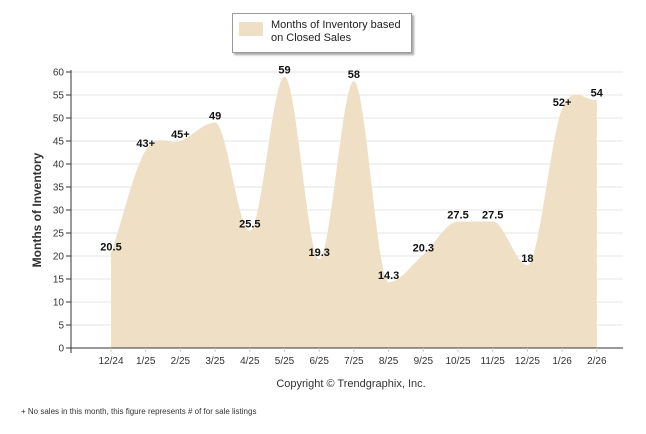  Describe the element at coordinates (145, 144) in the screenshot. I see `data-label-1/25: 43+` at that location.